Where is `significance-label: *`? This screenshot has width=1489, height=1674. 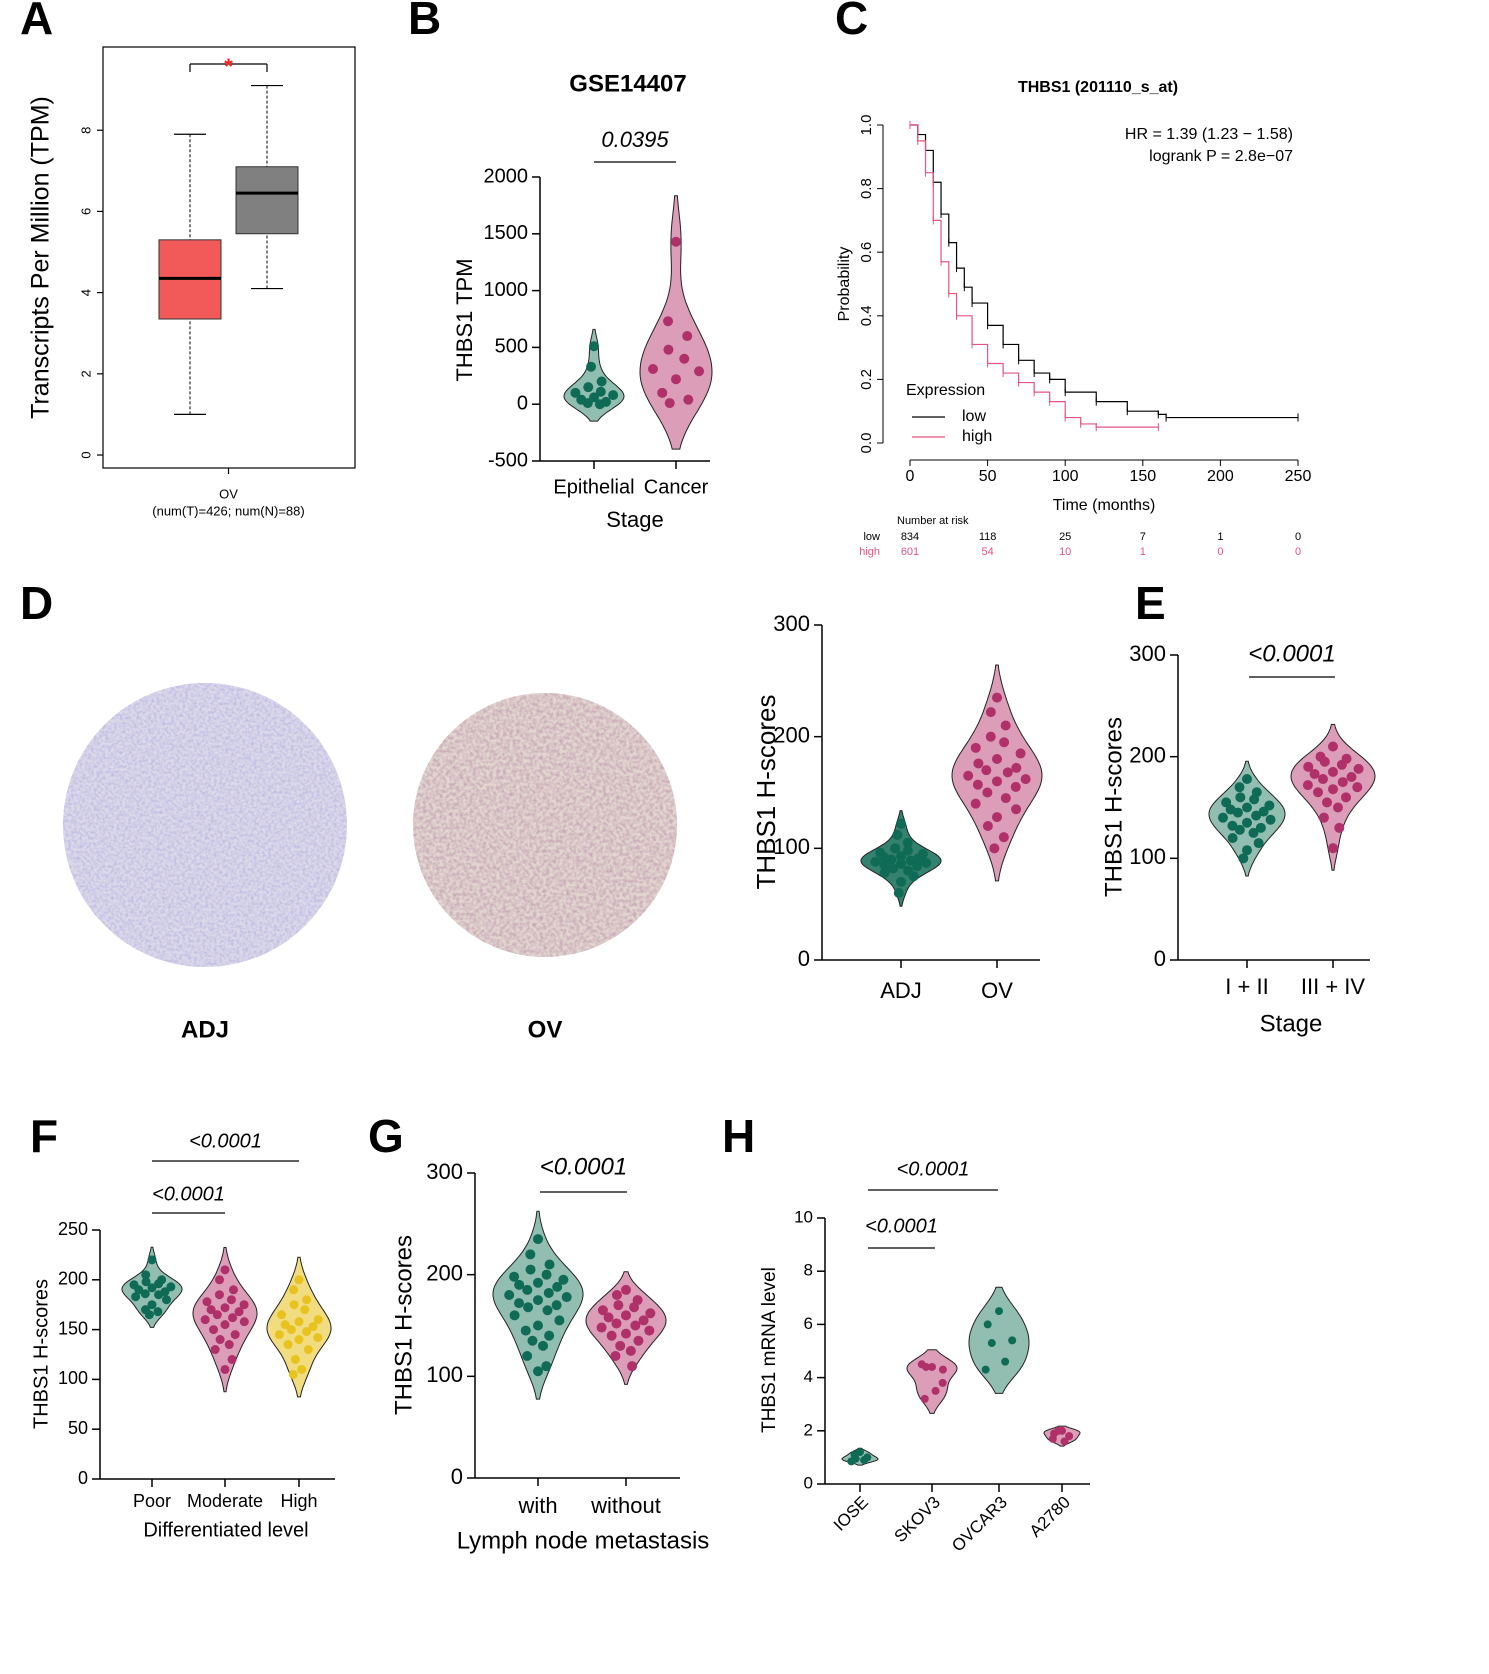 significance-label: * is located at coordinates (228, 66).